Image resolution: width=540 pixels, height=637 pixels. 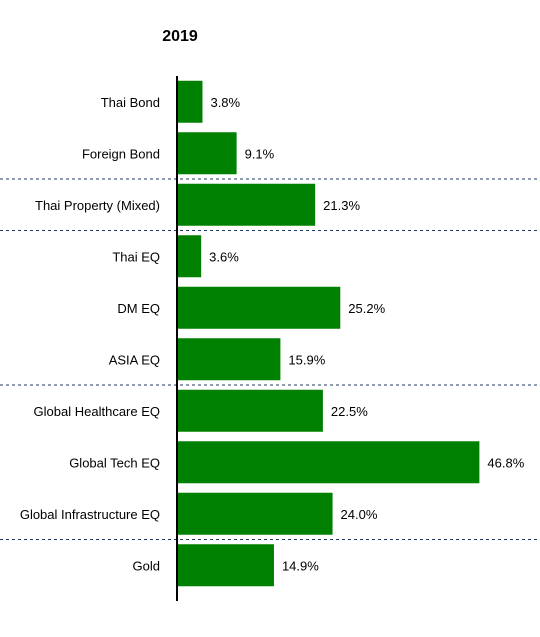 I want to click on value-label-thai-property-mixed: 21.3%, so click(x=341, y=205).